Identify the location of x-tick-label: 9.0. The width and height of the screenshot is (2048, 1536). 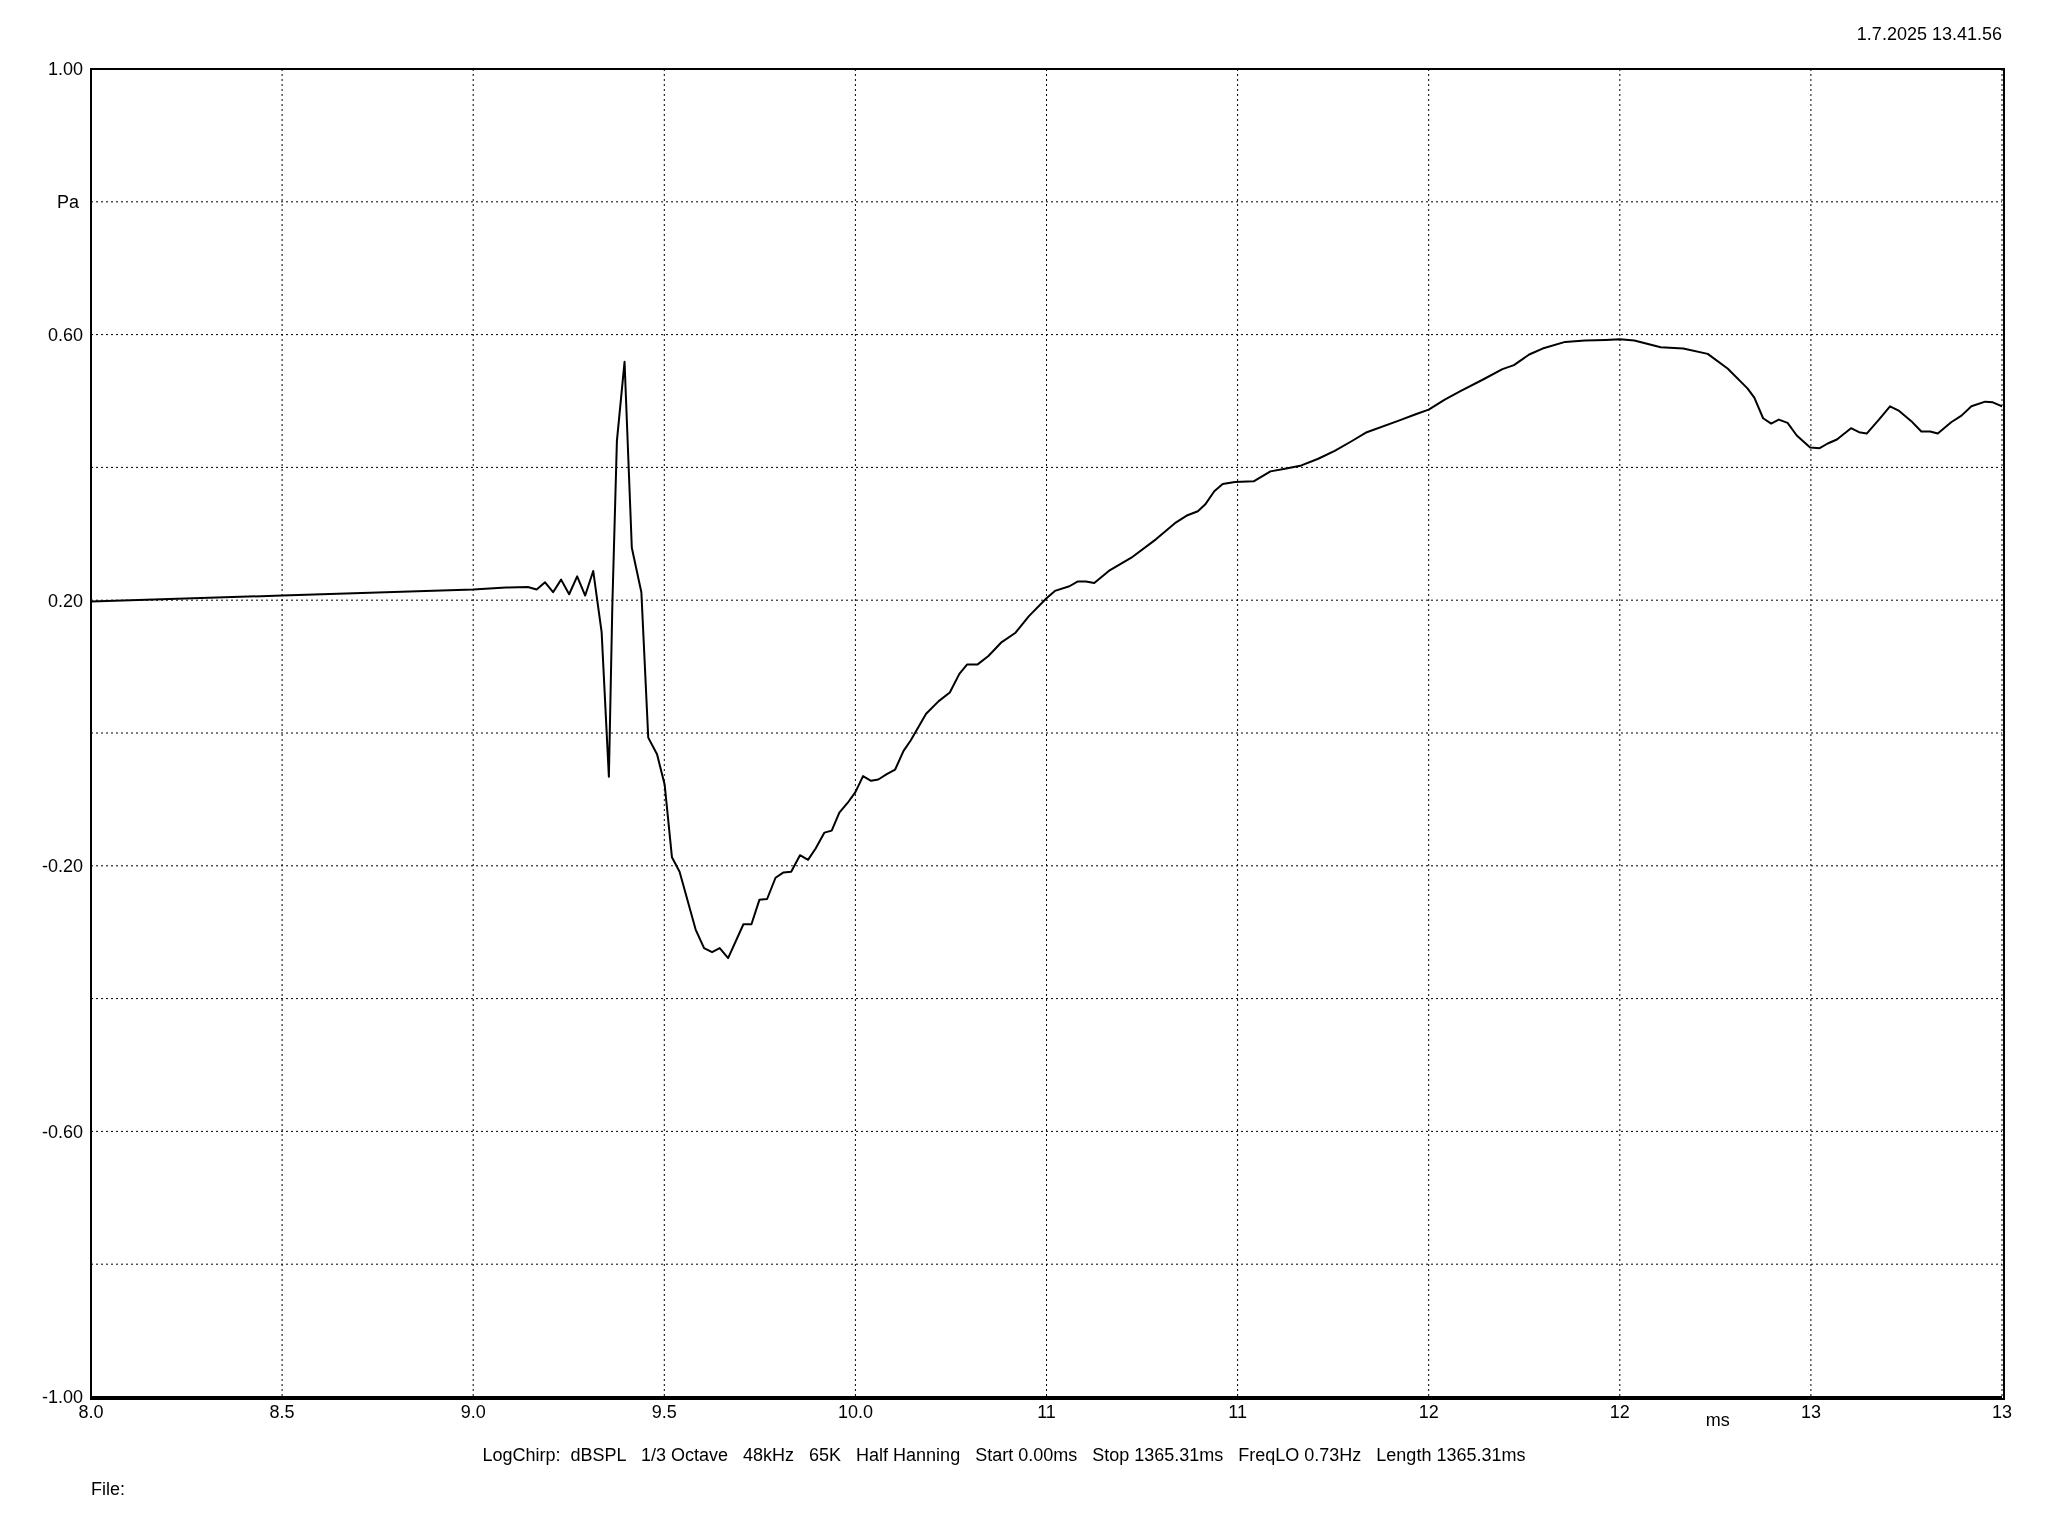
(473, 1411).